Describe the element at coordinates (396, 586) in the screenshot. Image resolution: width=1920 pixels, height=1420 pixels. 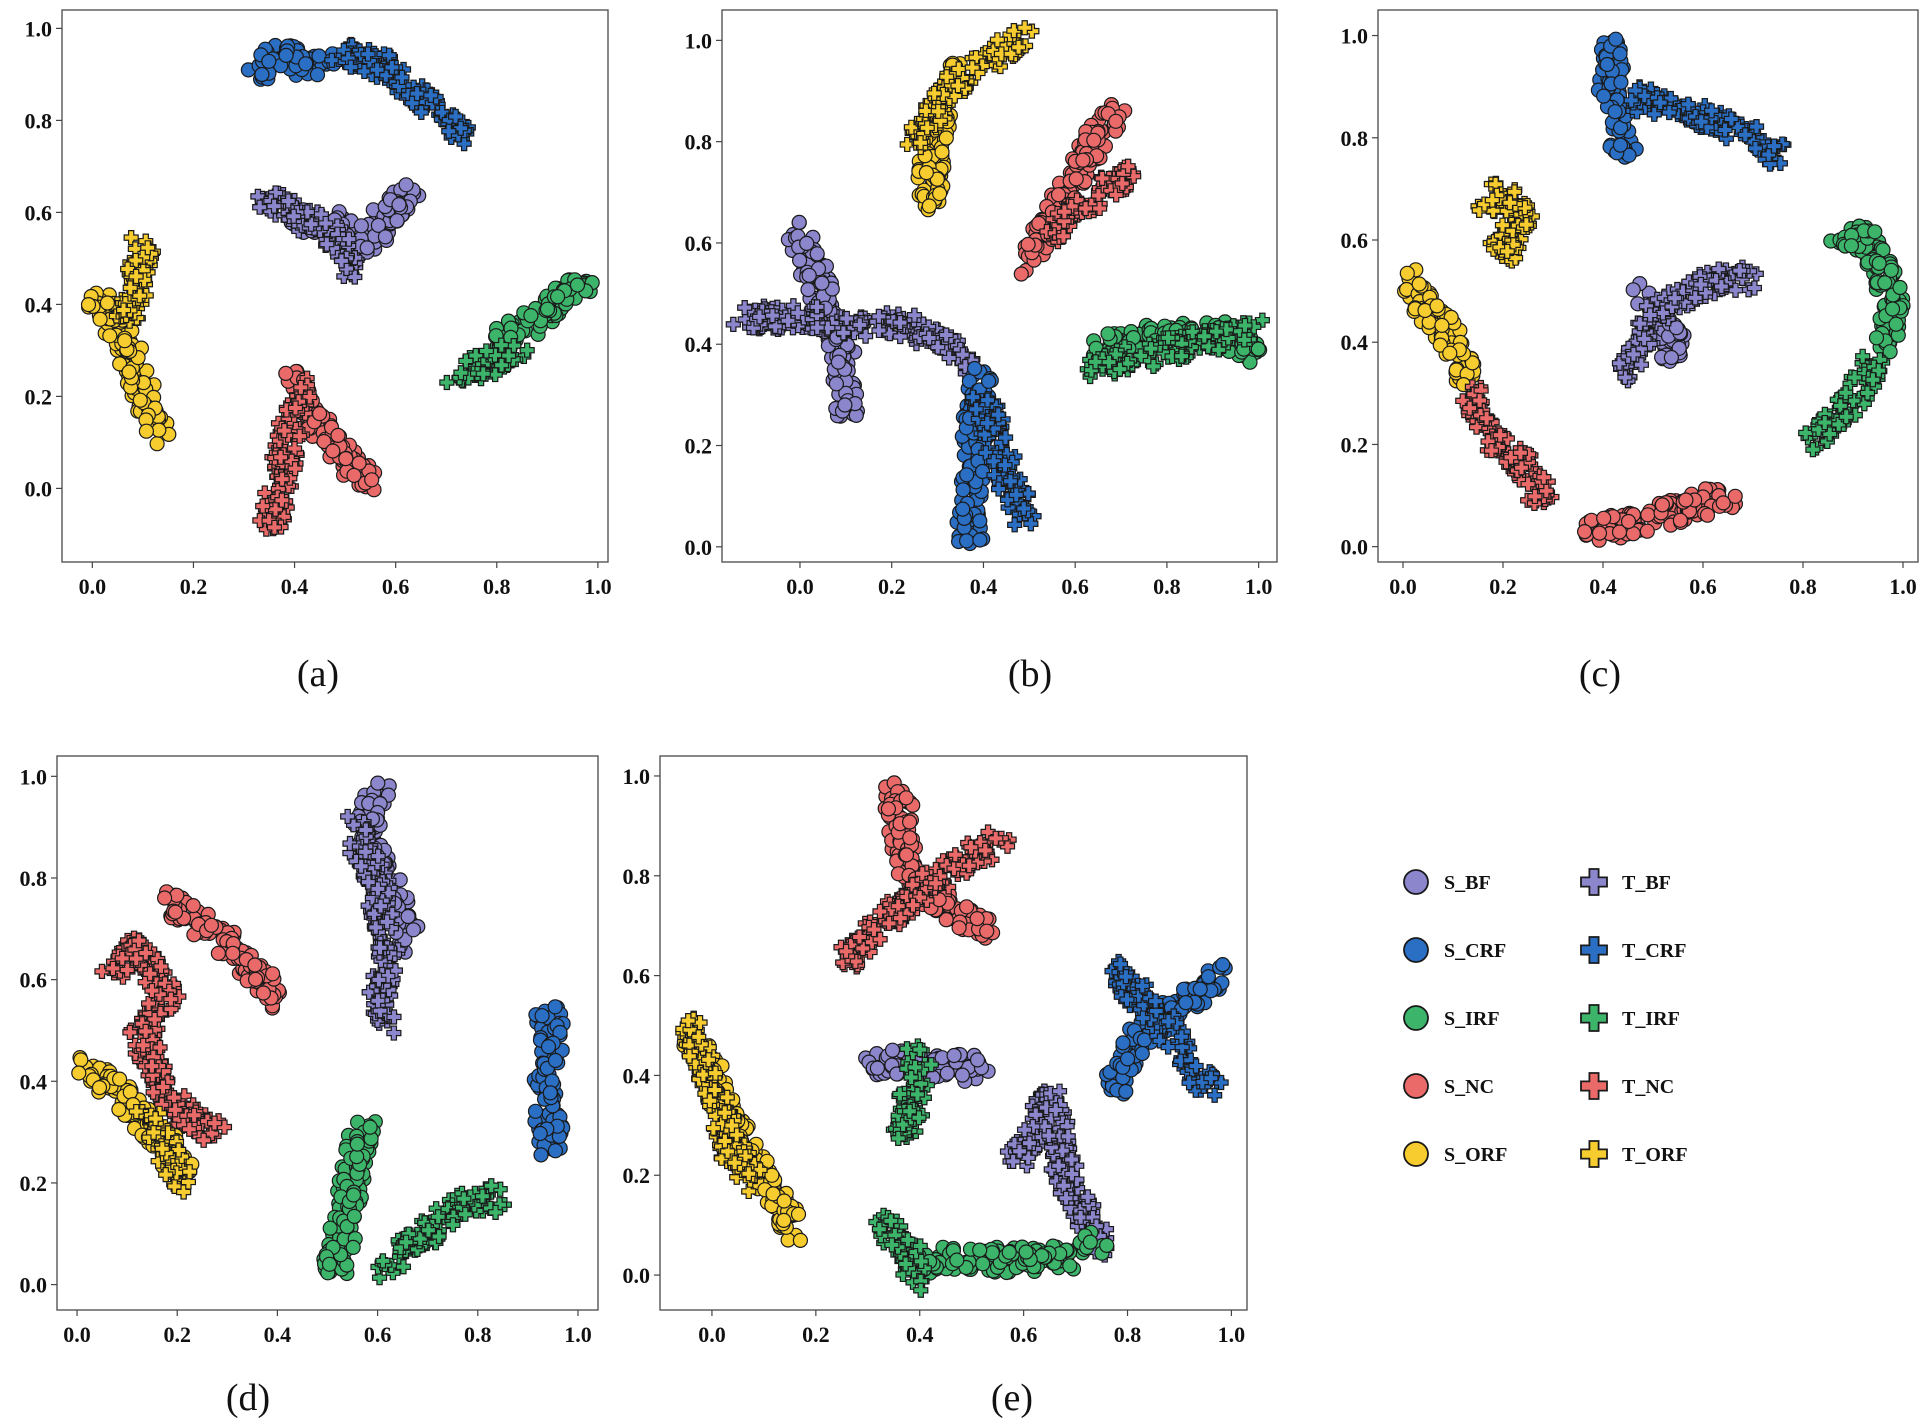
I see `x-tick-label: 0.6` at that location.